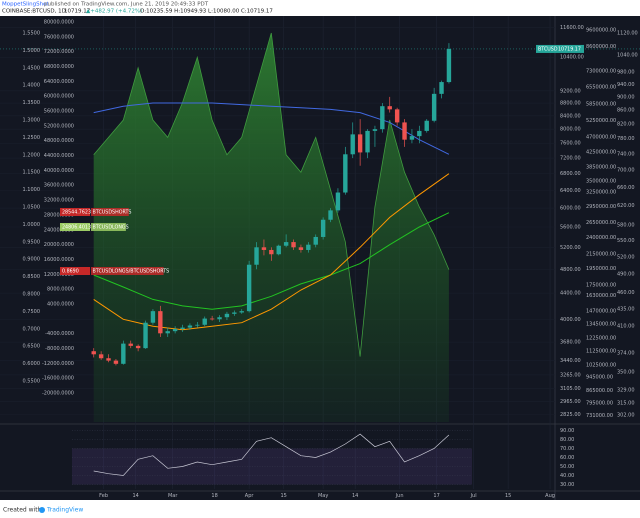 Image resolution: width=640 pixels, height=518 pixels. What do you see at coordinates (32, 312) in the screenshot?
I see `axis-label: 0.7500` at bounding box center [32, 312].